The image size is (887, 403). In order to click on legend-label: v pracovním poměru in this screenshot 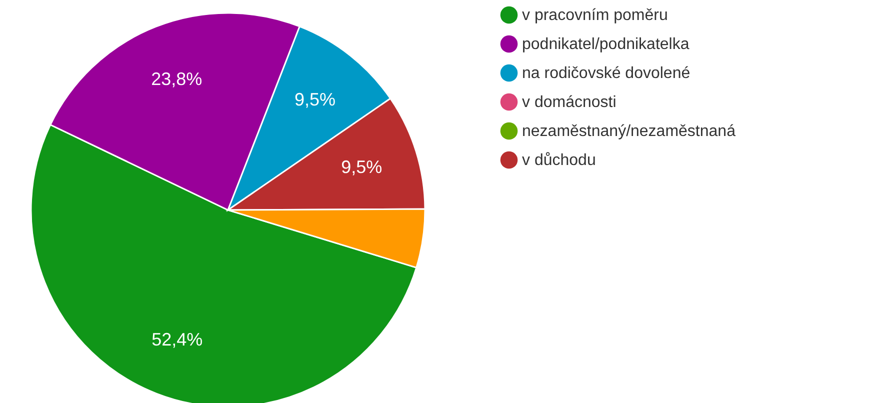, I will do `click(595, 15)`.